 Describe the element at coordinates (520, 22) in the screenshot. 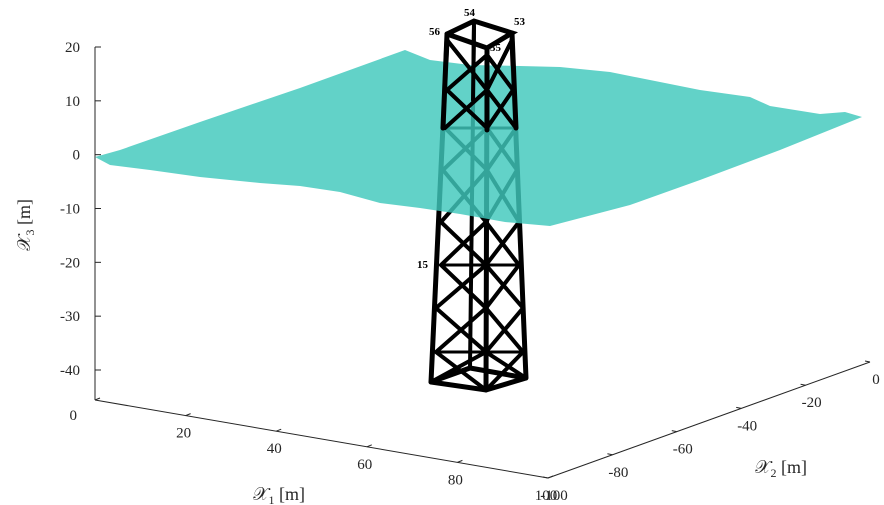

I see `node-label: 53` at that location.